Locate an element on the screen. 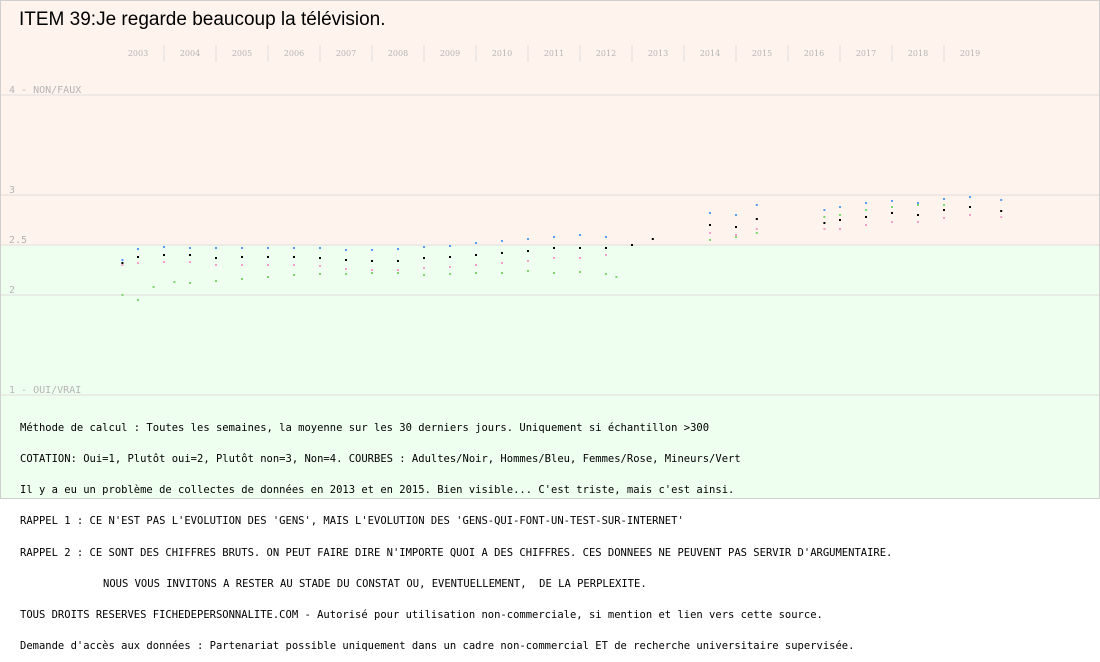 This screenshot has height=662, width=1100. x-tick-label: 2011 is located at coordinates (554, 53).